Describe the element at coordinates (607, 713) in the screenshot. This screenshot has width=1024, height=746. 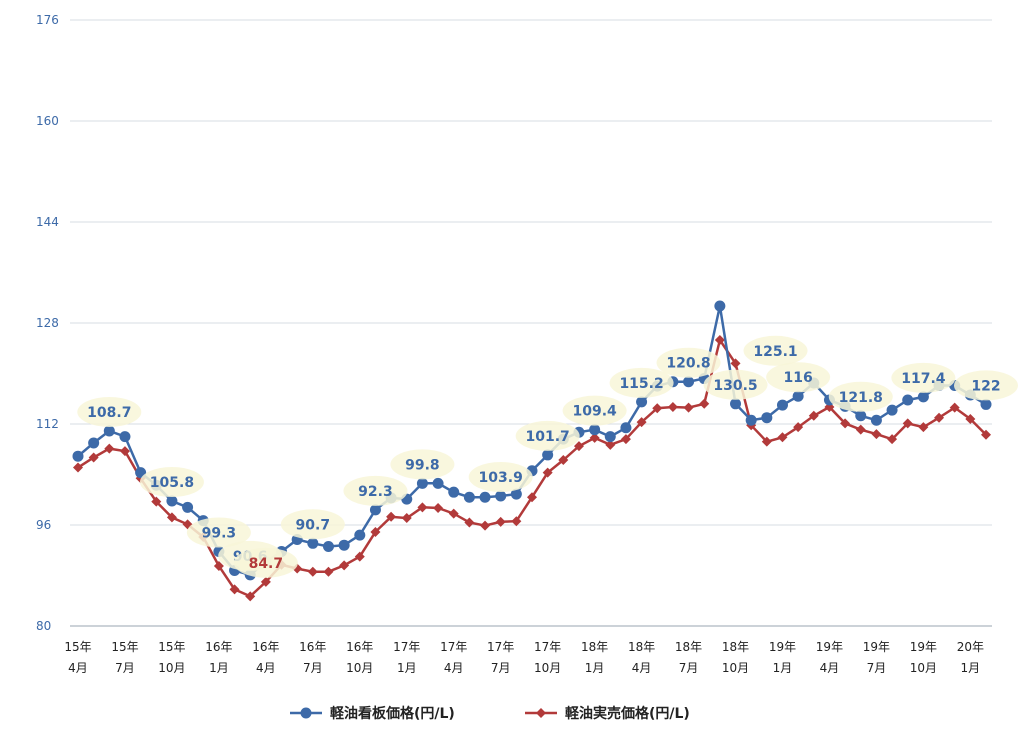
I see `legend-item-1: 軽油実売価格(円/L)` at that location.